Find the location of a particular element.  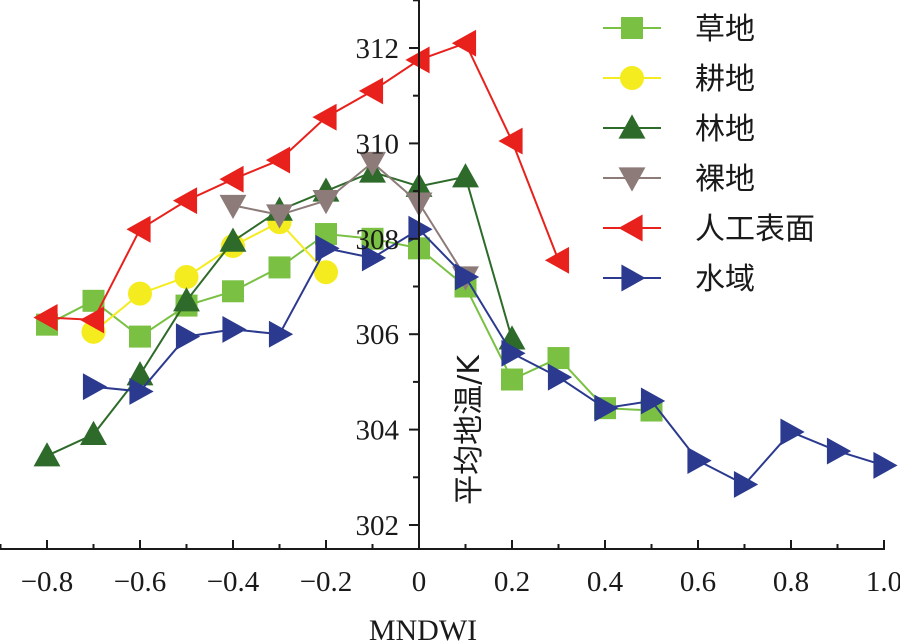

legend-item: 林地 is located at coordinates (679, 129).